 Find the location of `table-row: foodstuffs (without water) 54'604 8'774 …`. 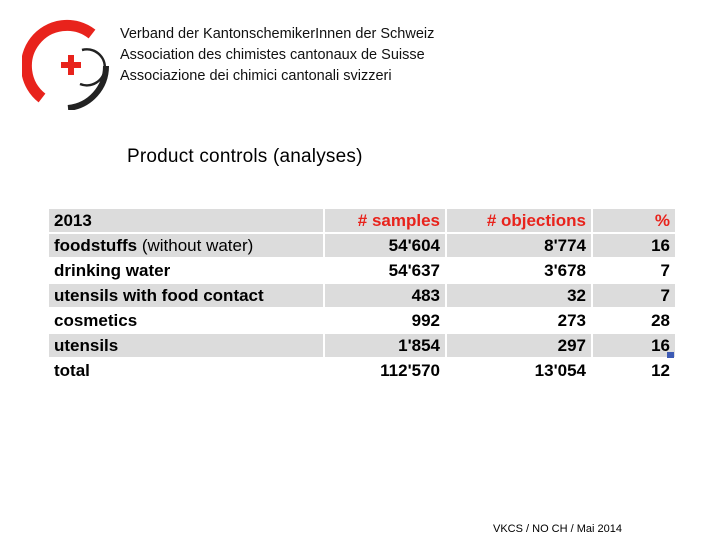

table-row: foodstuffs (without water) 54'604 8'774 … is located at coordinates (362, 245).